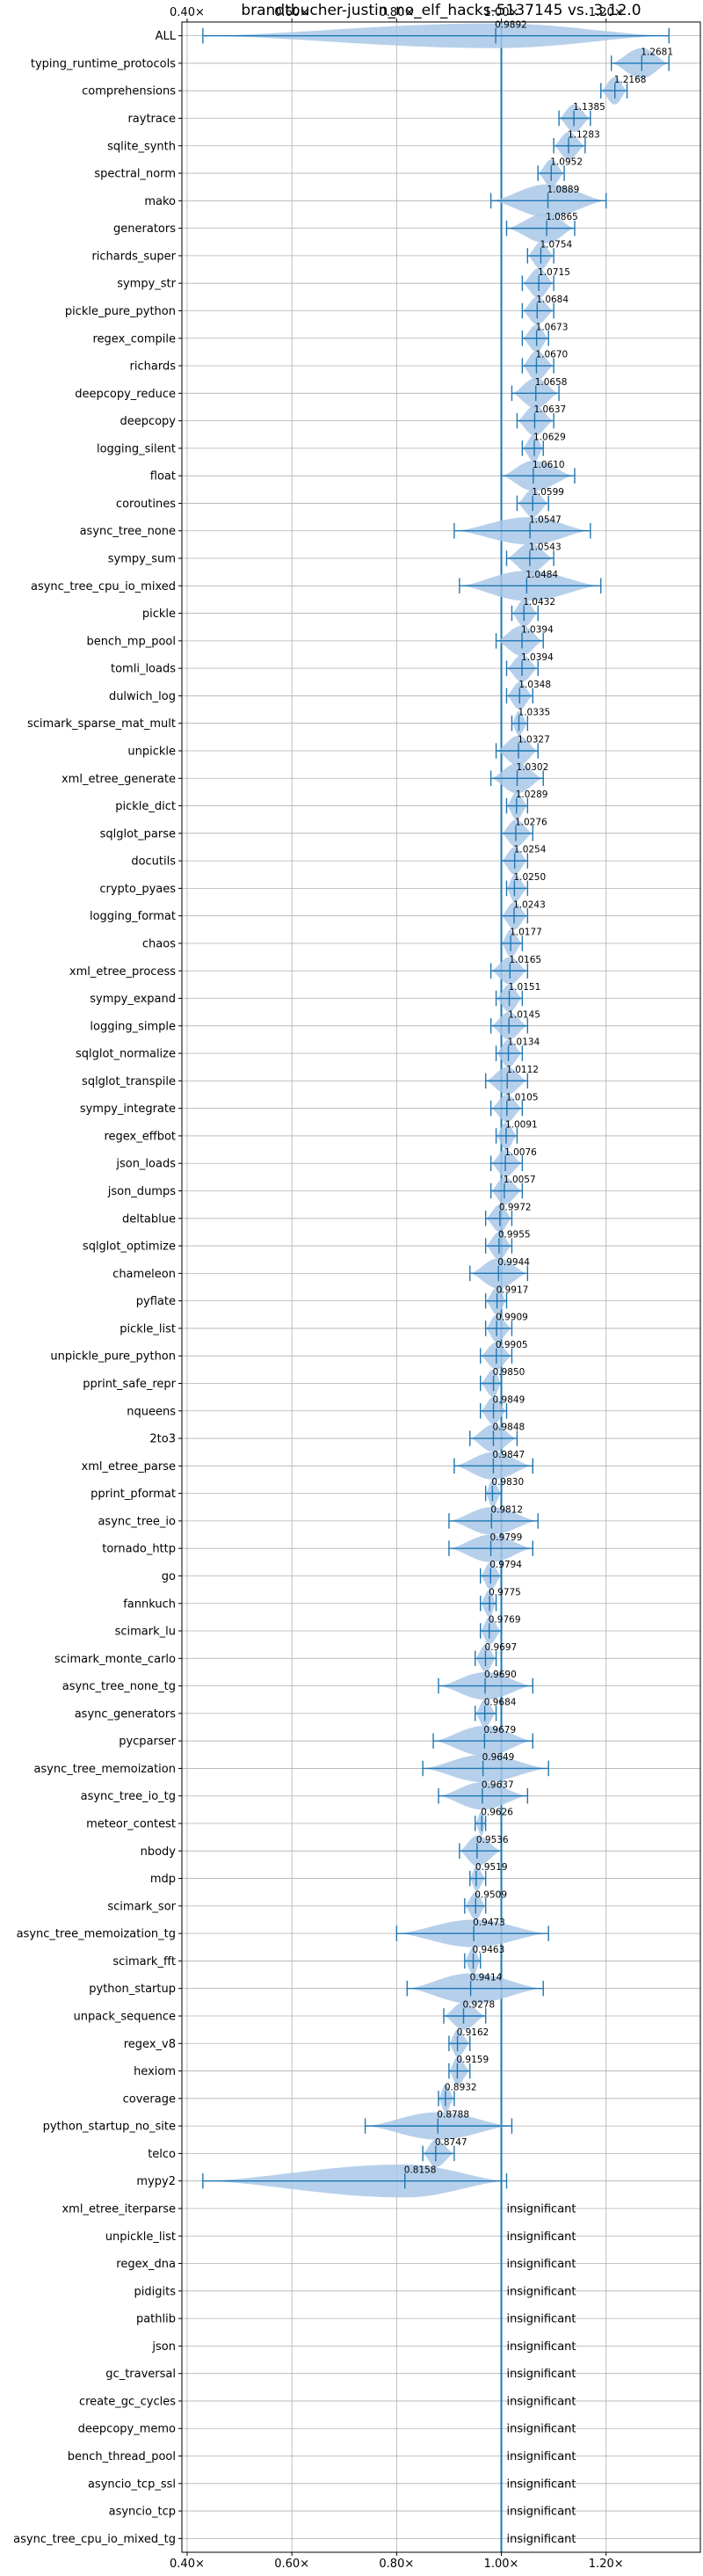  Describe the element at coordinates (137, 1521) in the screenshot. I see `category-label: async_tree_io` at that location.